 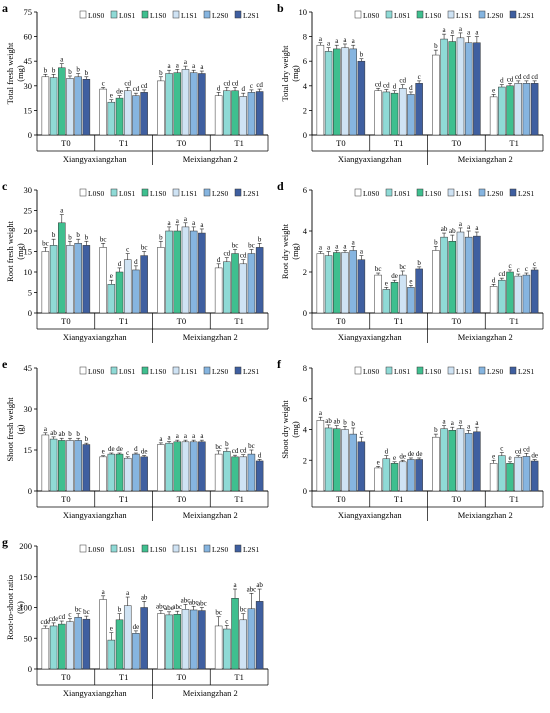 I want to click on y-axis-label: (%), so click(x=20, y=607).